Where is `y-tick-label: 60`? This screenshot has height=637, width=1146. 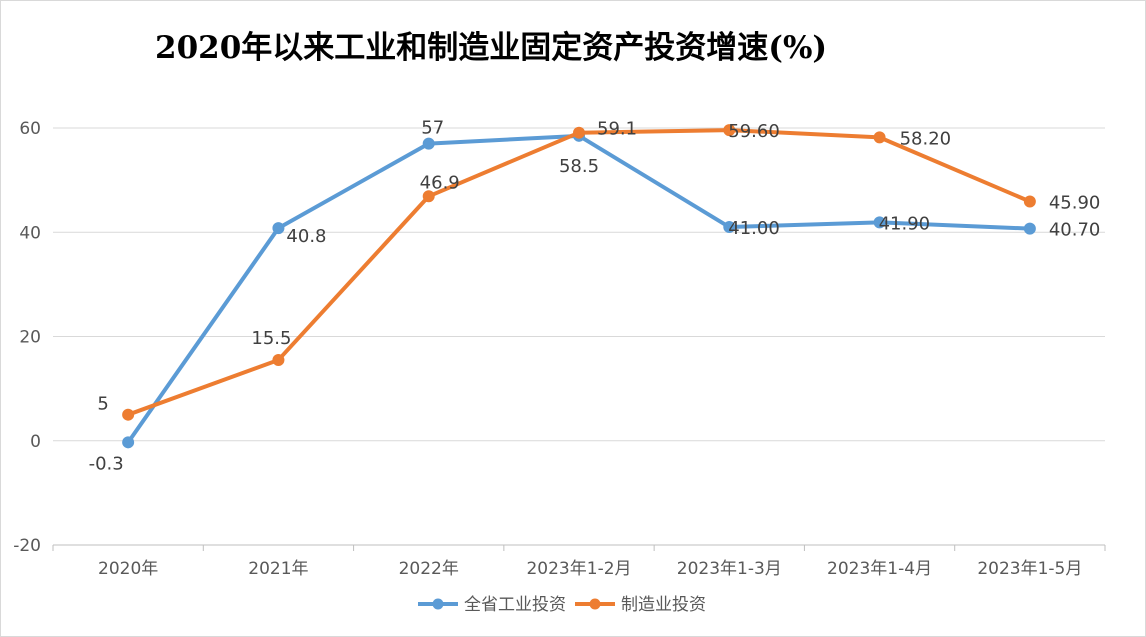 y-tick-label: 60 is located at coordinates (30, 129).